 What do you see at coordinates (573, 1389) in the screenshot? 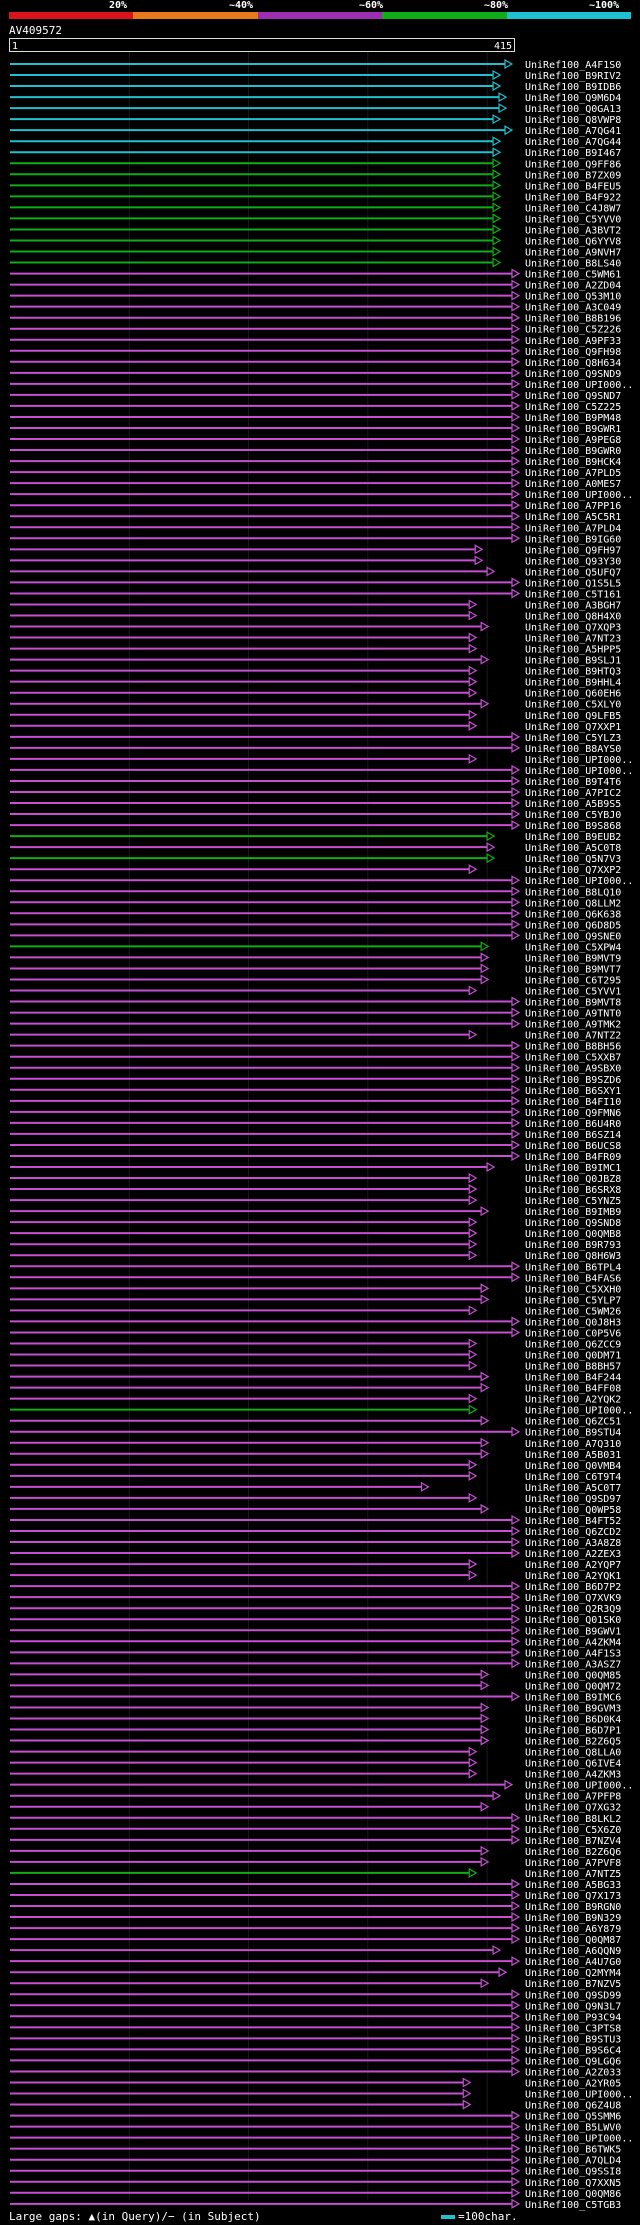
I see `hit-label: UniRef100_B4FF08` at bounding box center [573, 1389].